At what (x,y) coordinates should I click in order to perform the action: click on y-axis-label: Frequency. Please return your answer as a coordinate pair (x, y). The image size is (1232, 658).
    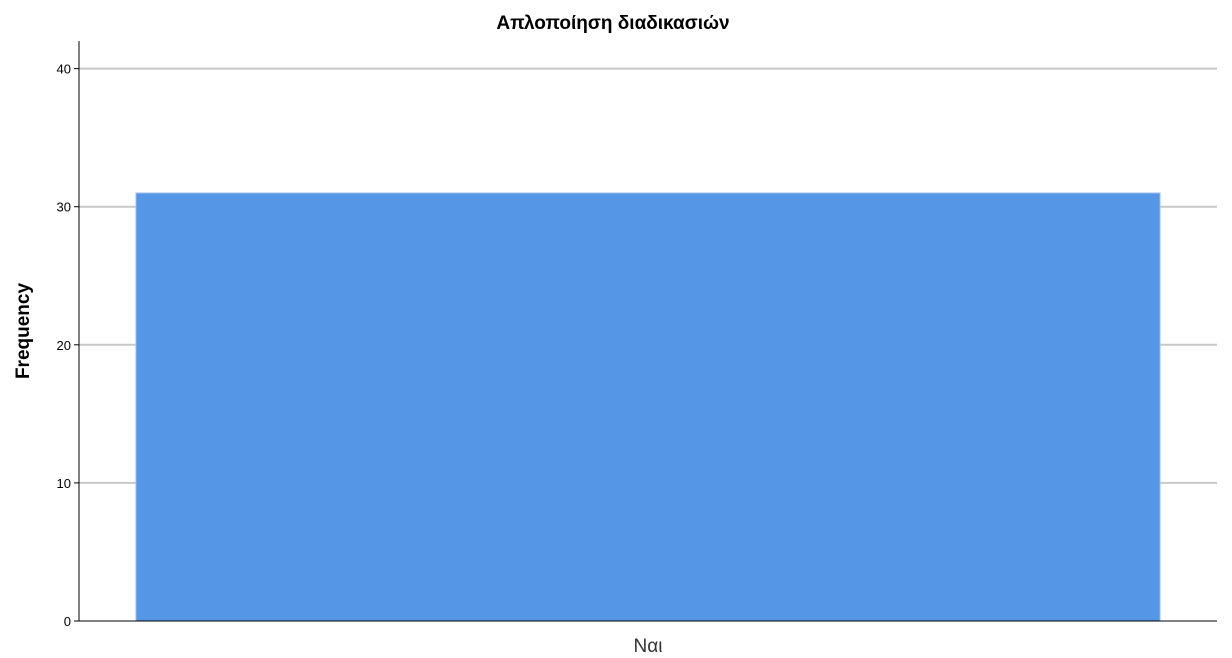
    Looking at the image, I should click on (23, 331).